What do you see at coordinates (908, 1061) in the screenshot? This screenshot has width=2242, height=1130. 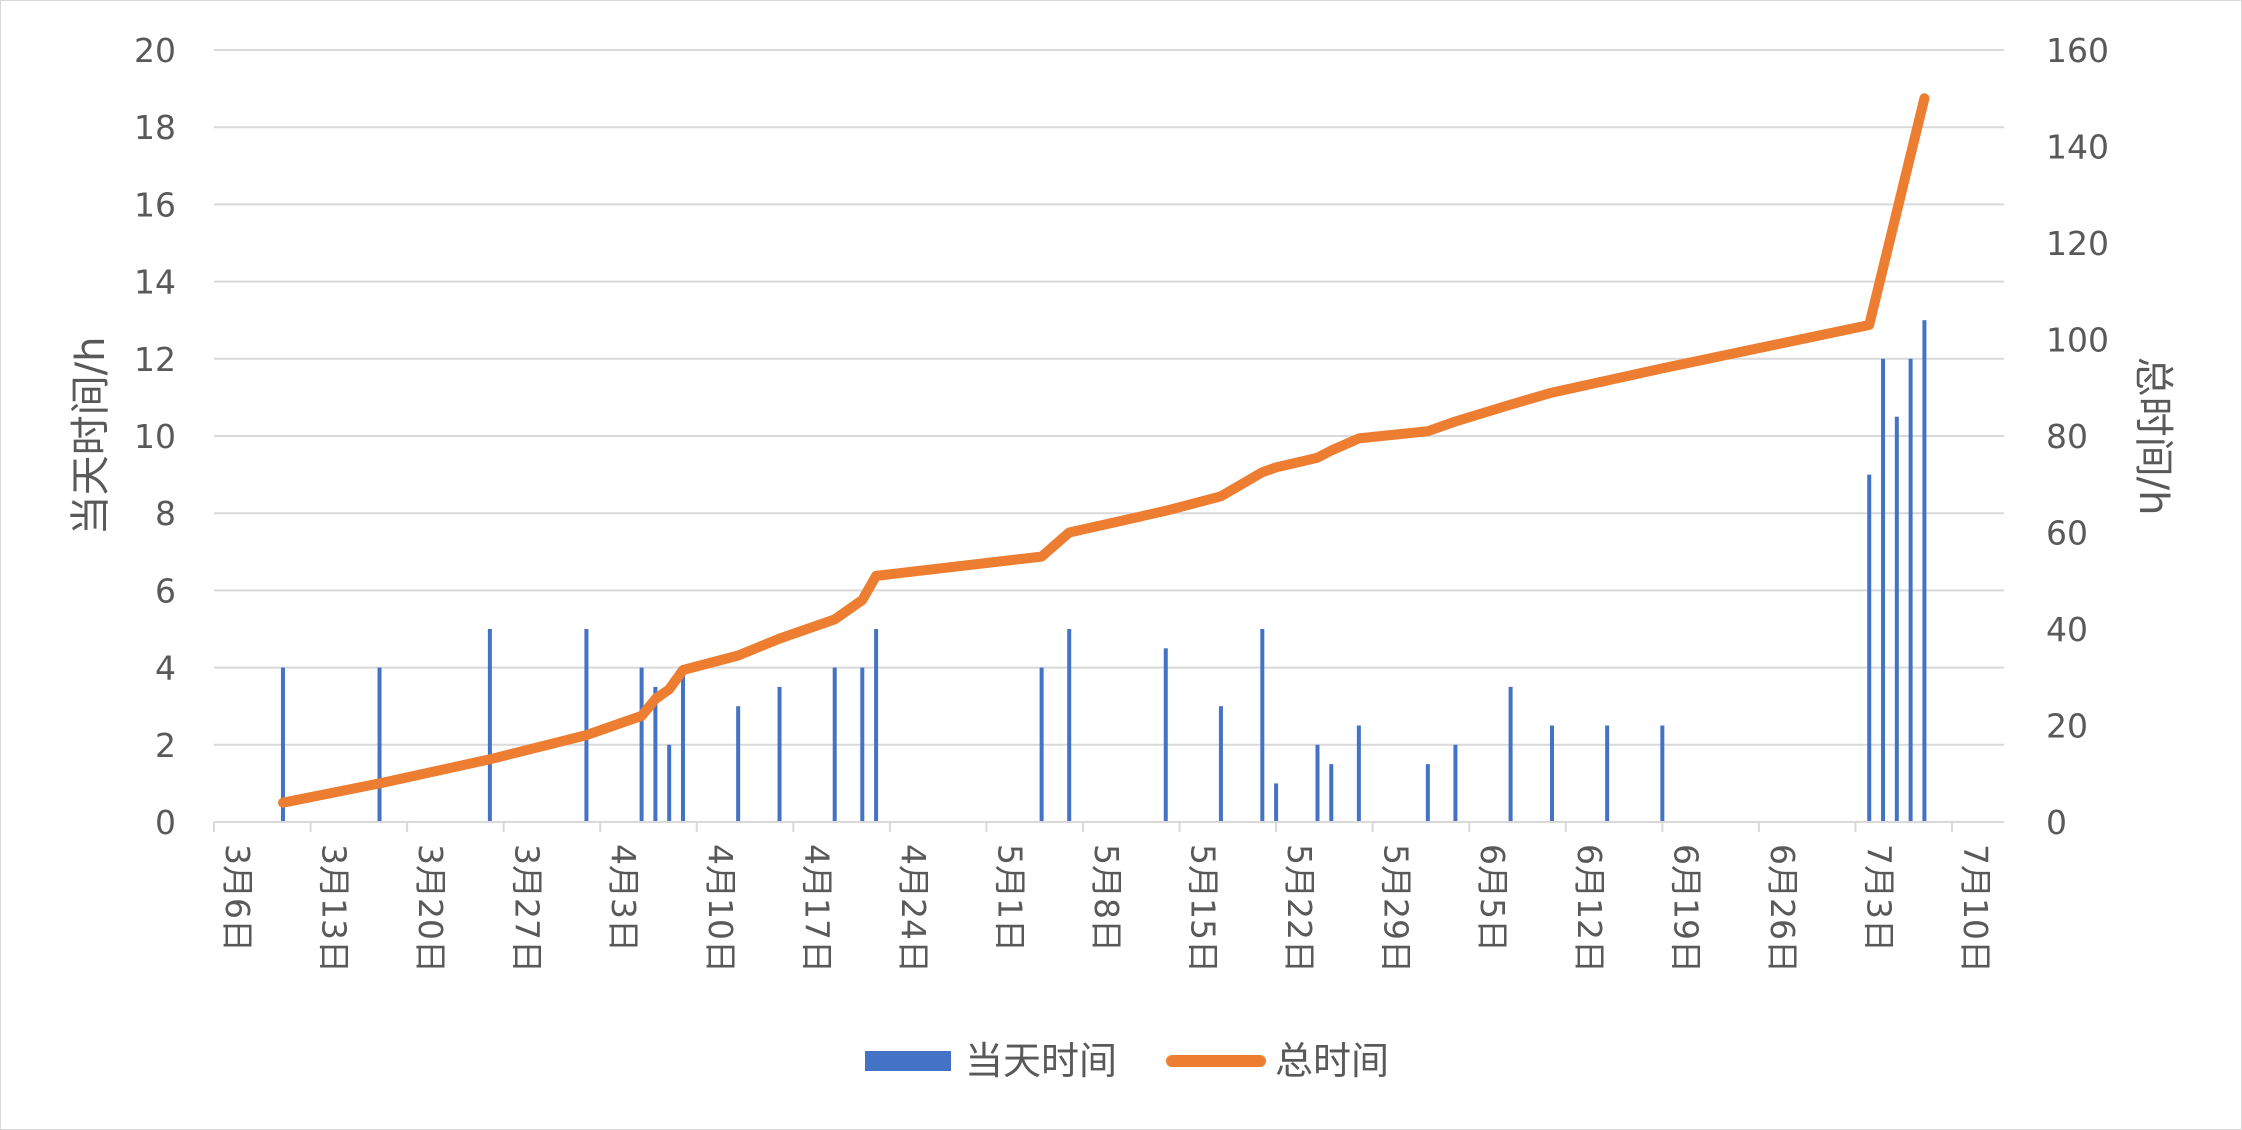 I see `legend-swatch-bar` at bounding box center [908, 1061].